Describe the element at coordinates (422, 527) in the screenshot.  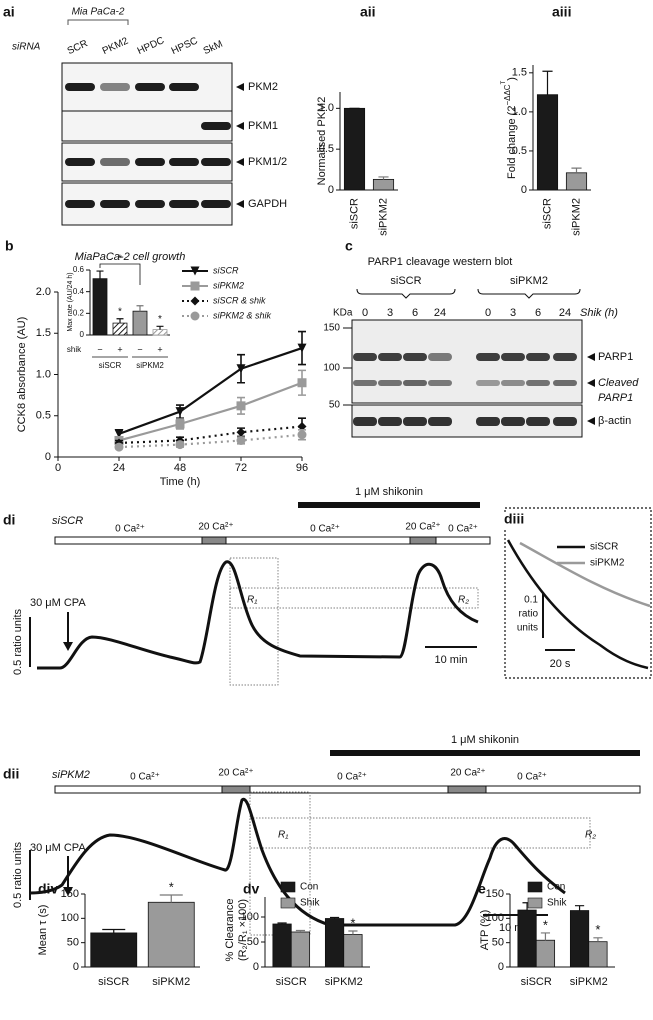
I see `solution-label: 20 Ca²⁺` at that location.